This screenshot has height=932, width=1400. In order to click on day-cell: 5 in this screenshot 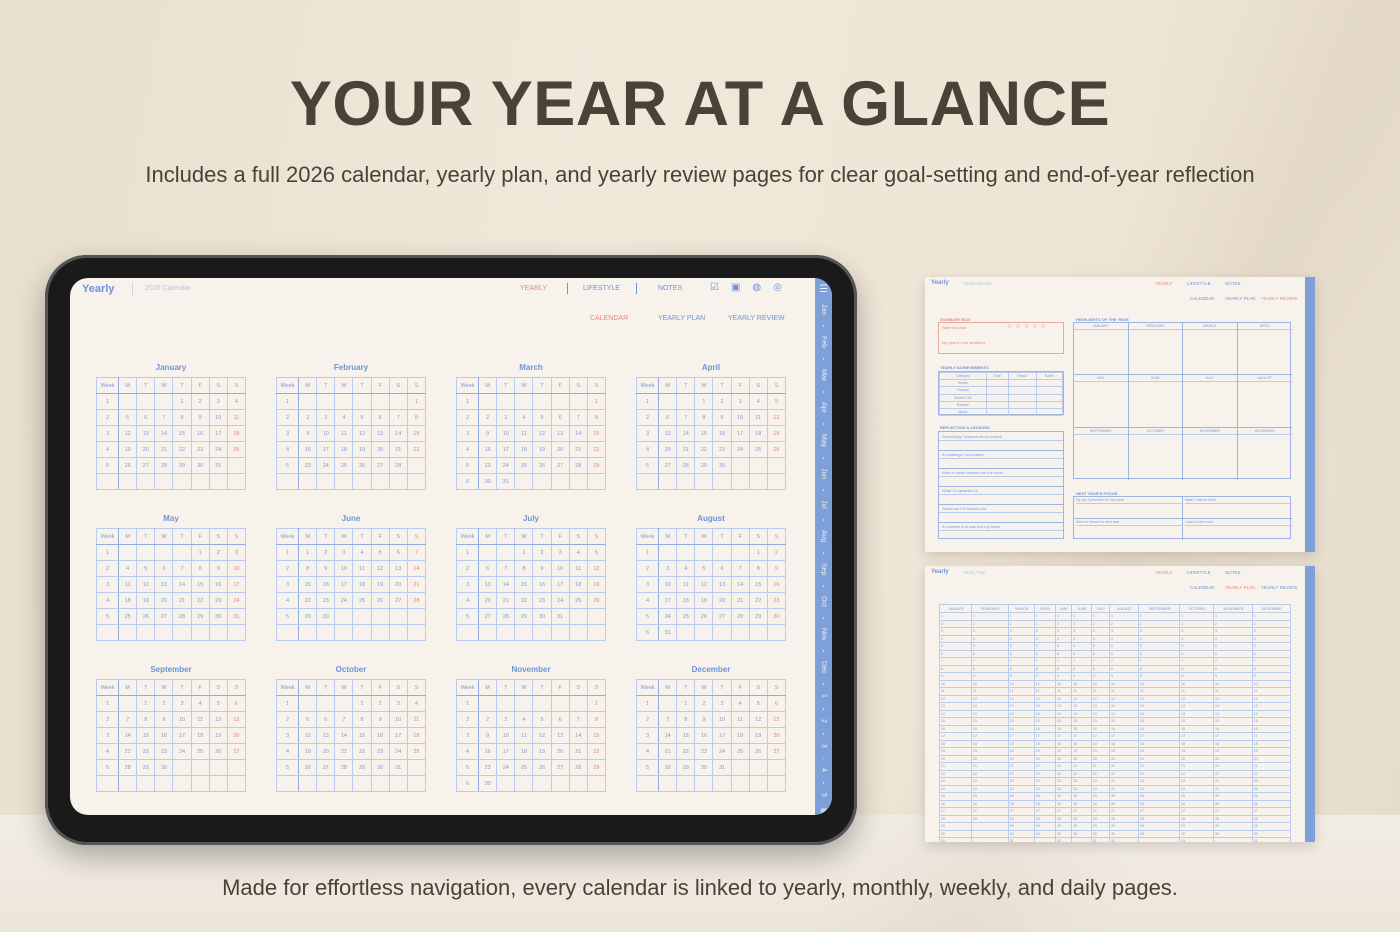, I will do `click(380, 552)`.